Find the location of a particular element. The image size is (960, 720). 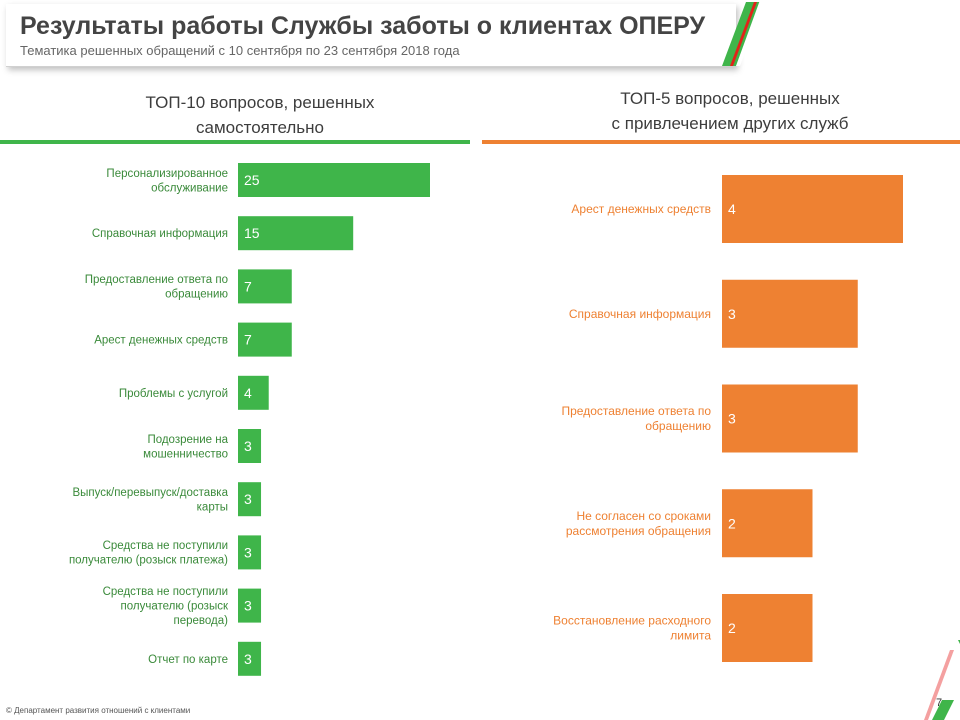

chart2-value-label-3: 3 is located at coordinates (732, 419).